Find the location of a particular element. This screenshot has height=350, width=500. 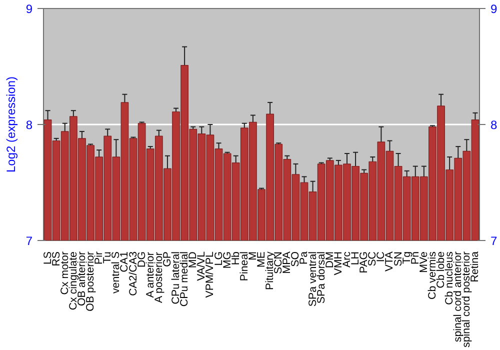

x-tick-label: Tg is located at coordinates (406, 257).